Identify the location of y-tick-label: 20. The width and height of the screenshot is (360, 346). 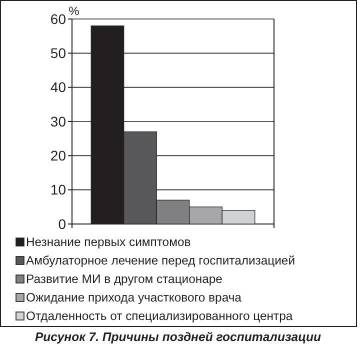
(58, 156).